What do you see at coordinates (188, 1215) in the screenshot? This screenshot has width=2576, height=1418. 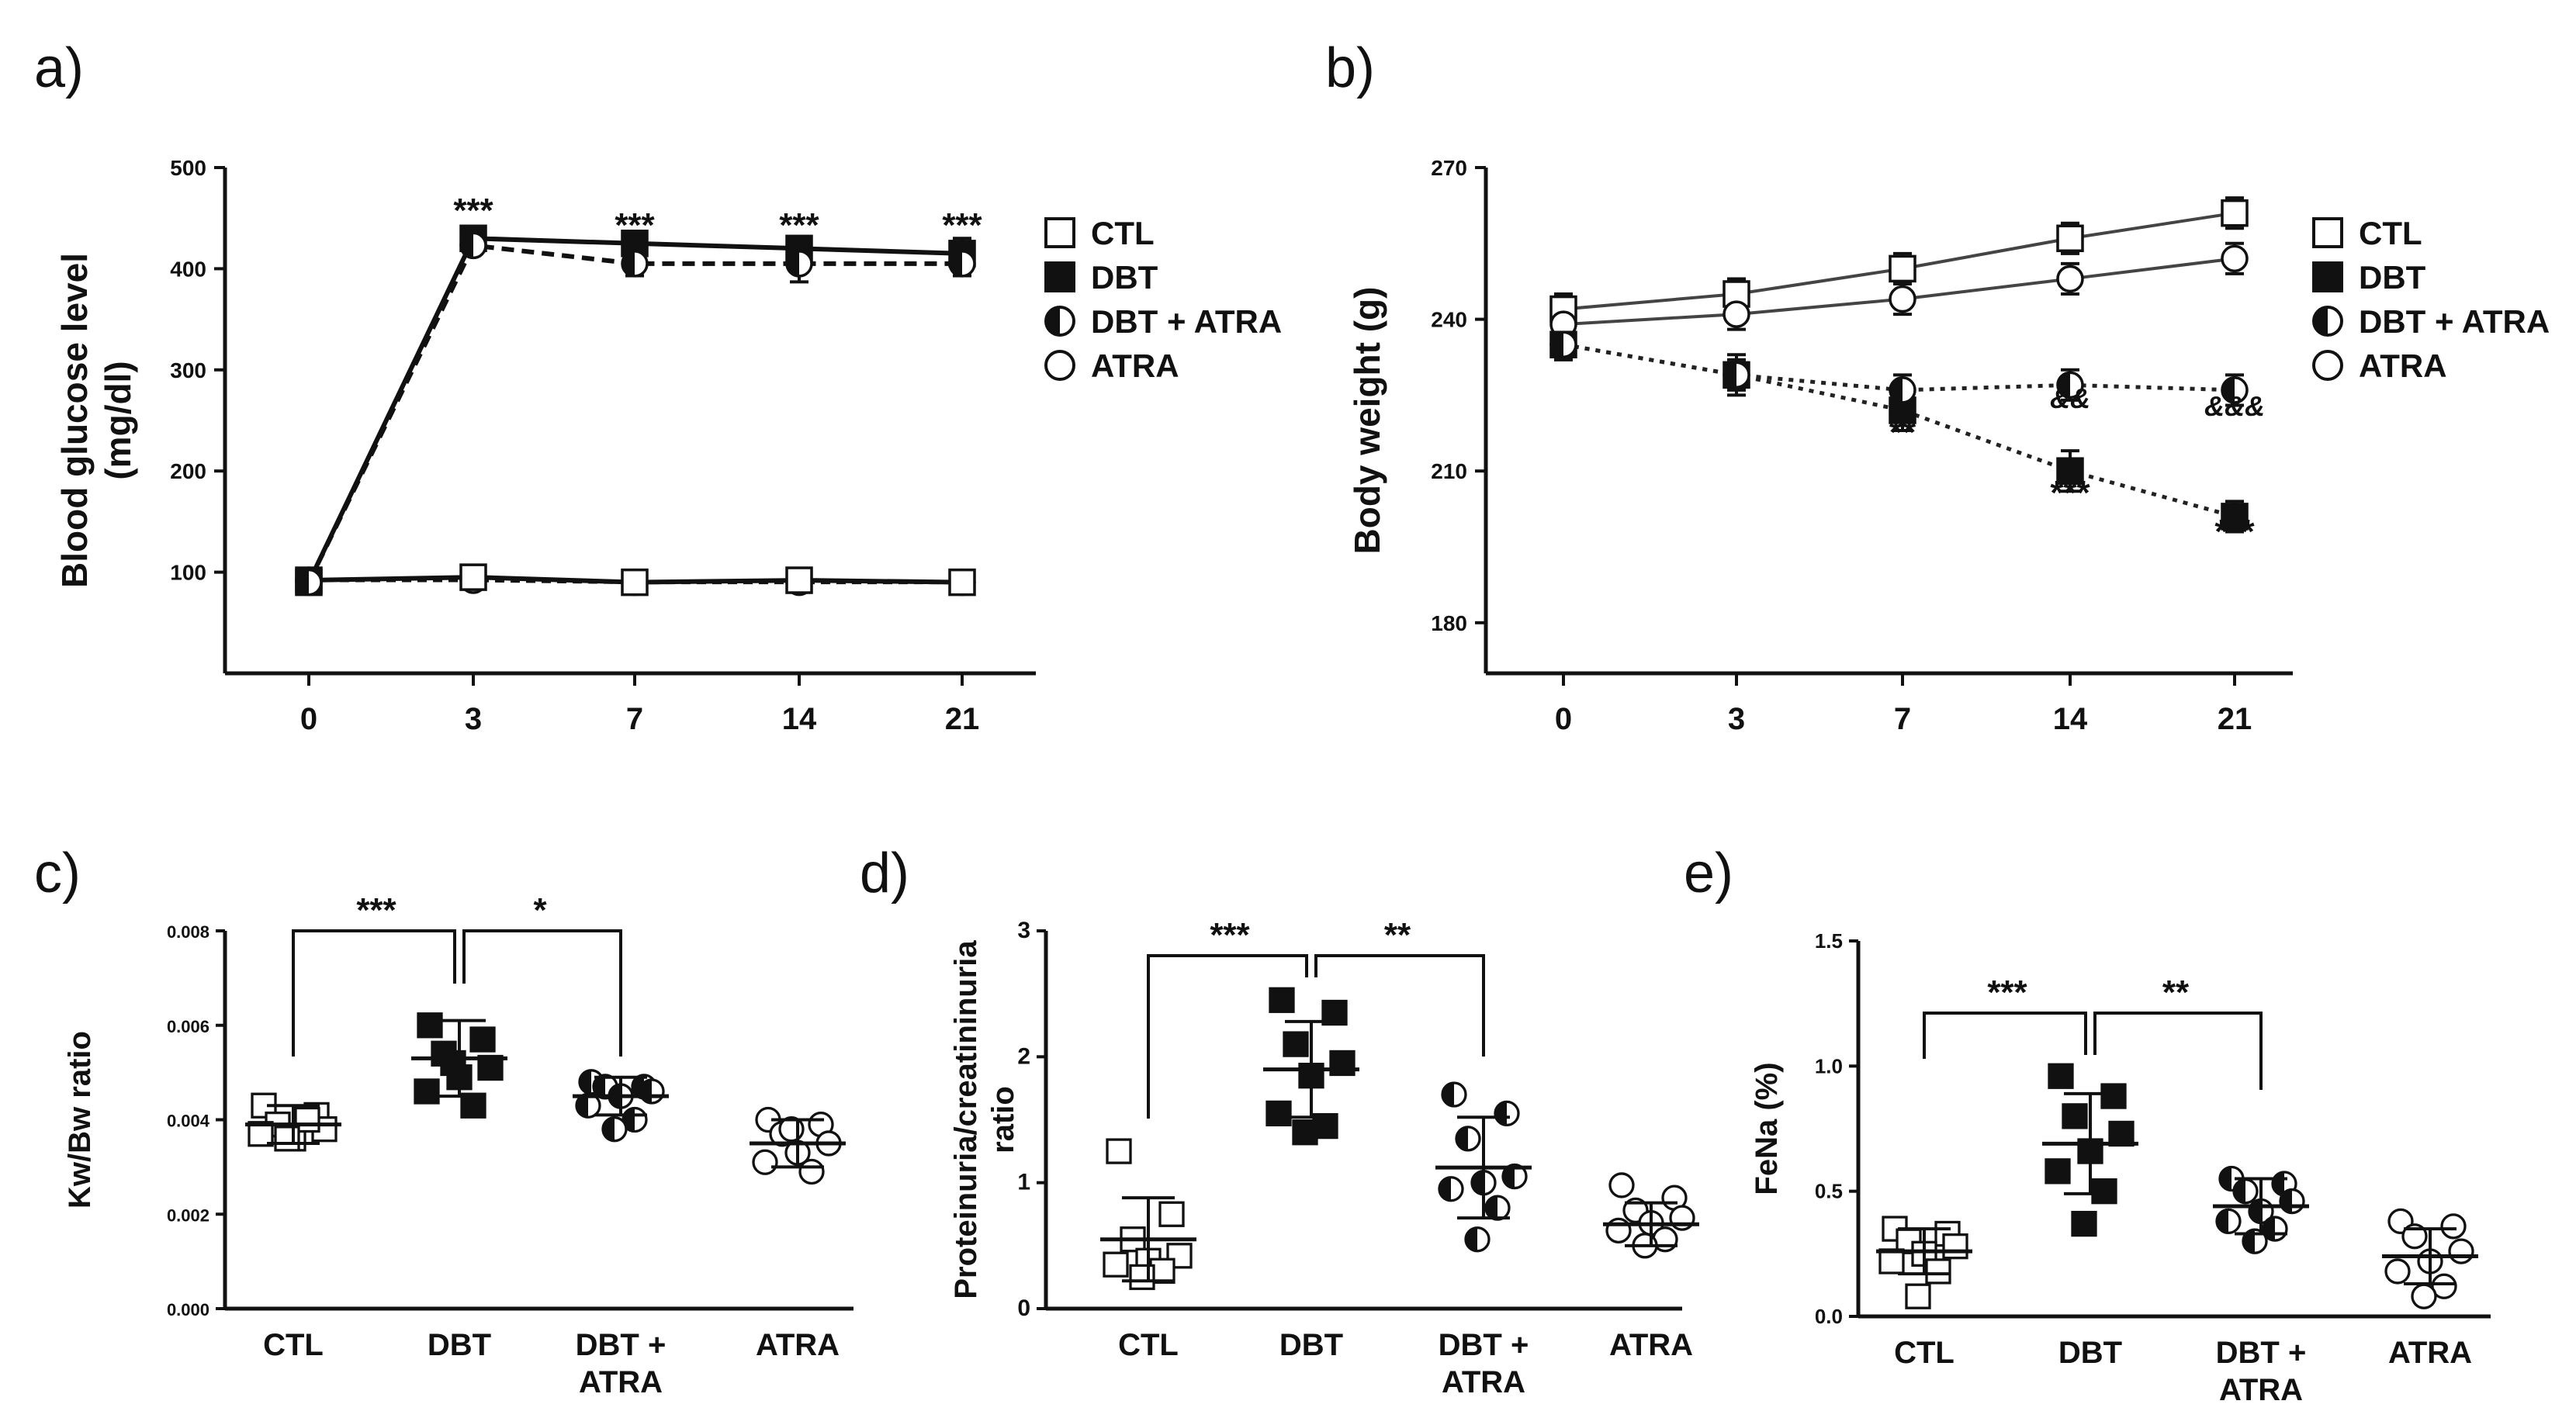 I see `y-tick-label-c: 0.002` at bounding box center [188, 1215].